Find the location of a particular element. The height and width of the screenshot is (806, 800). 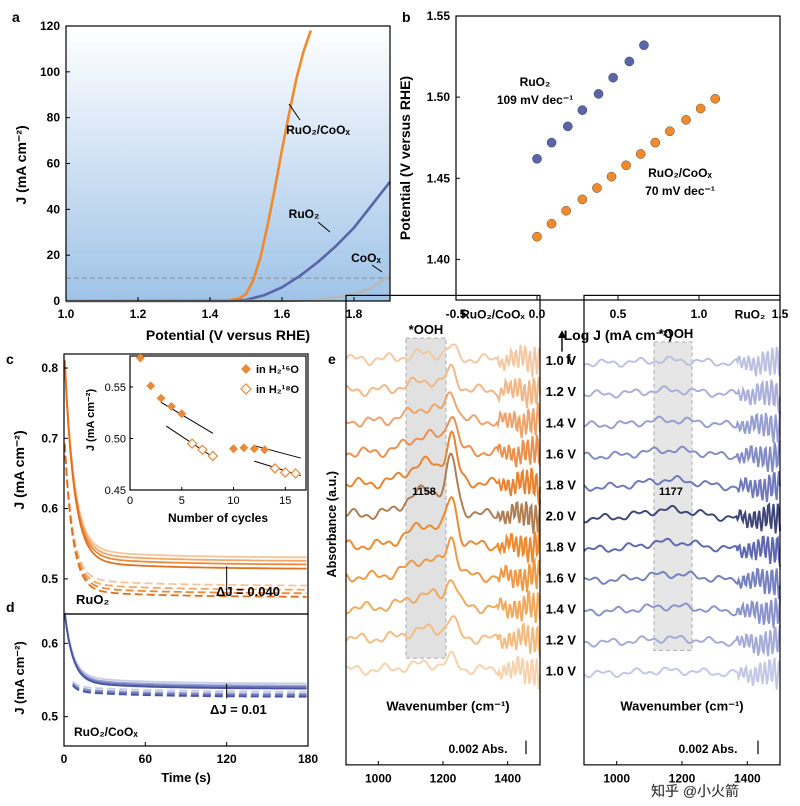

inset-fit-line is located at coordinates (277, 452).